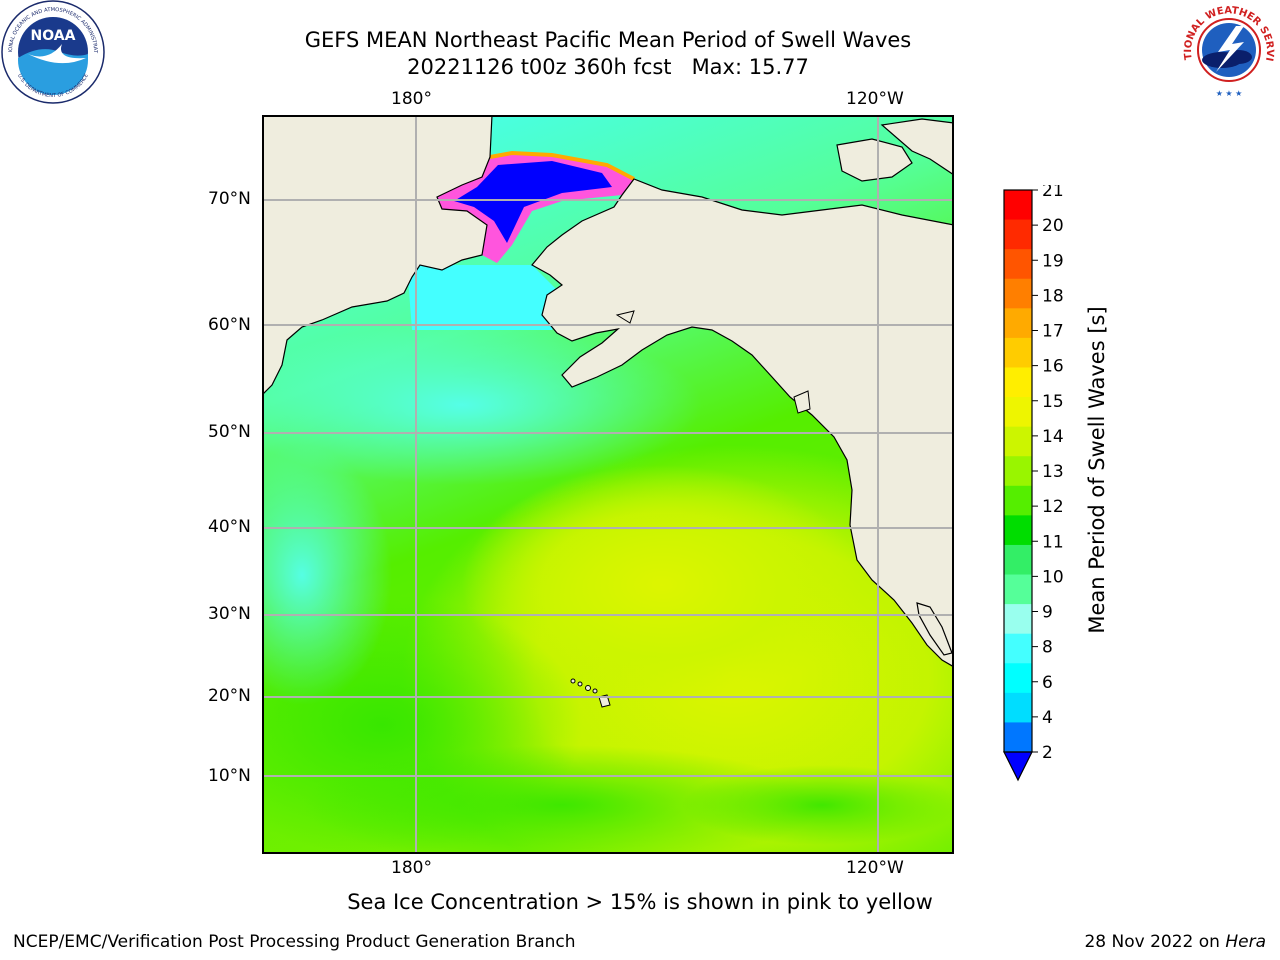 The width and height of the screenshot is (1280, 960). I want to click on lat-tick-60n: 60°N, so click(229, 325).